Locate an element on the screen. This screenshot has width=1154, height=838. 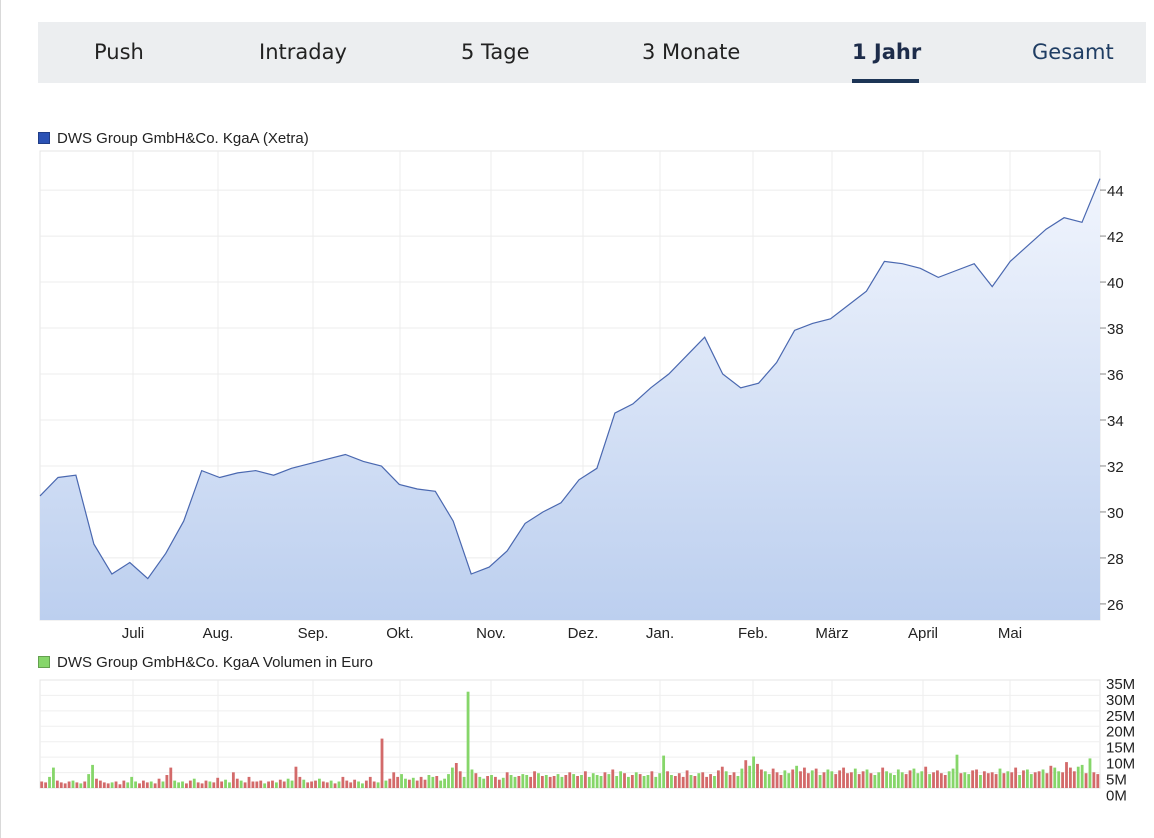
tab-gesamt: Gesamt is located at coordinates (1073, 52).